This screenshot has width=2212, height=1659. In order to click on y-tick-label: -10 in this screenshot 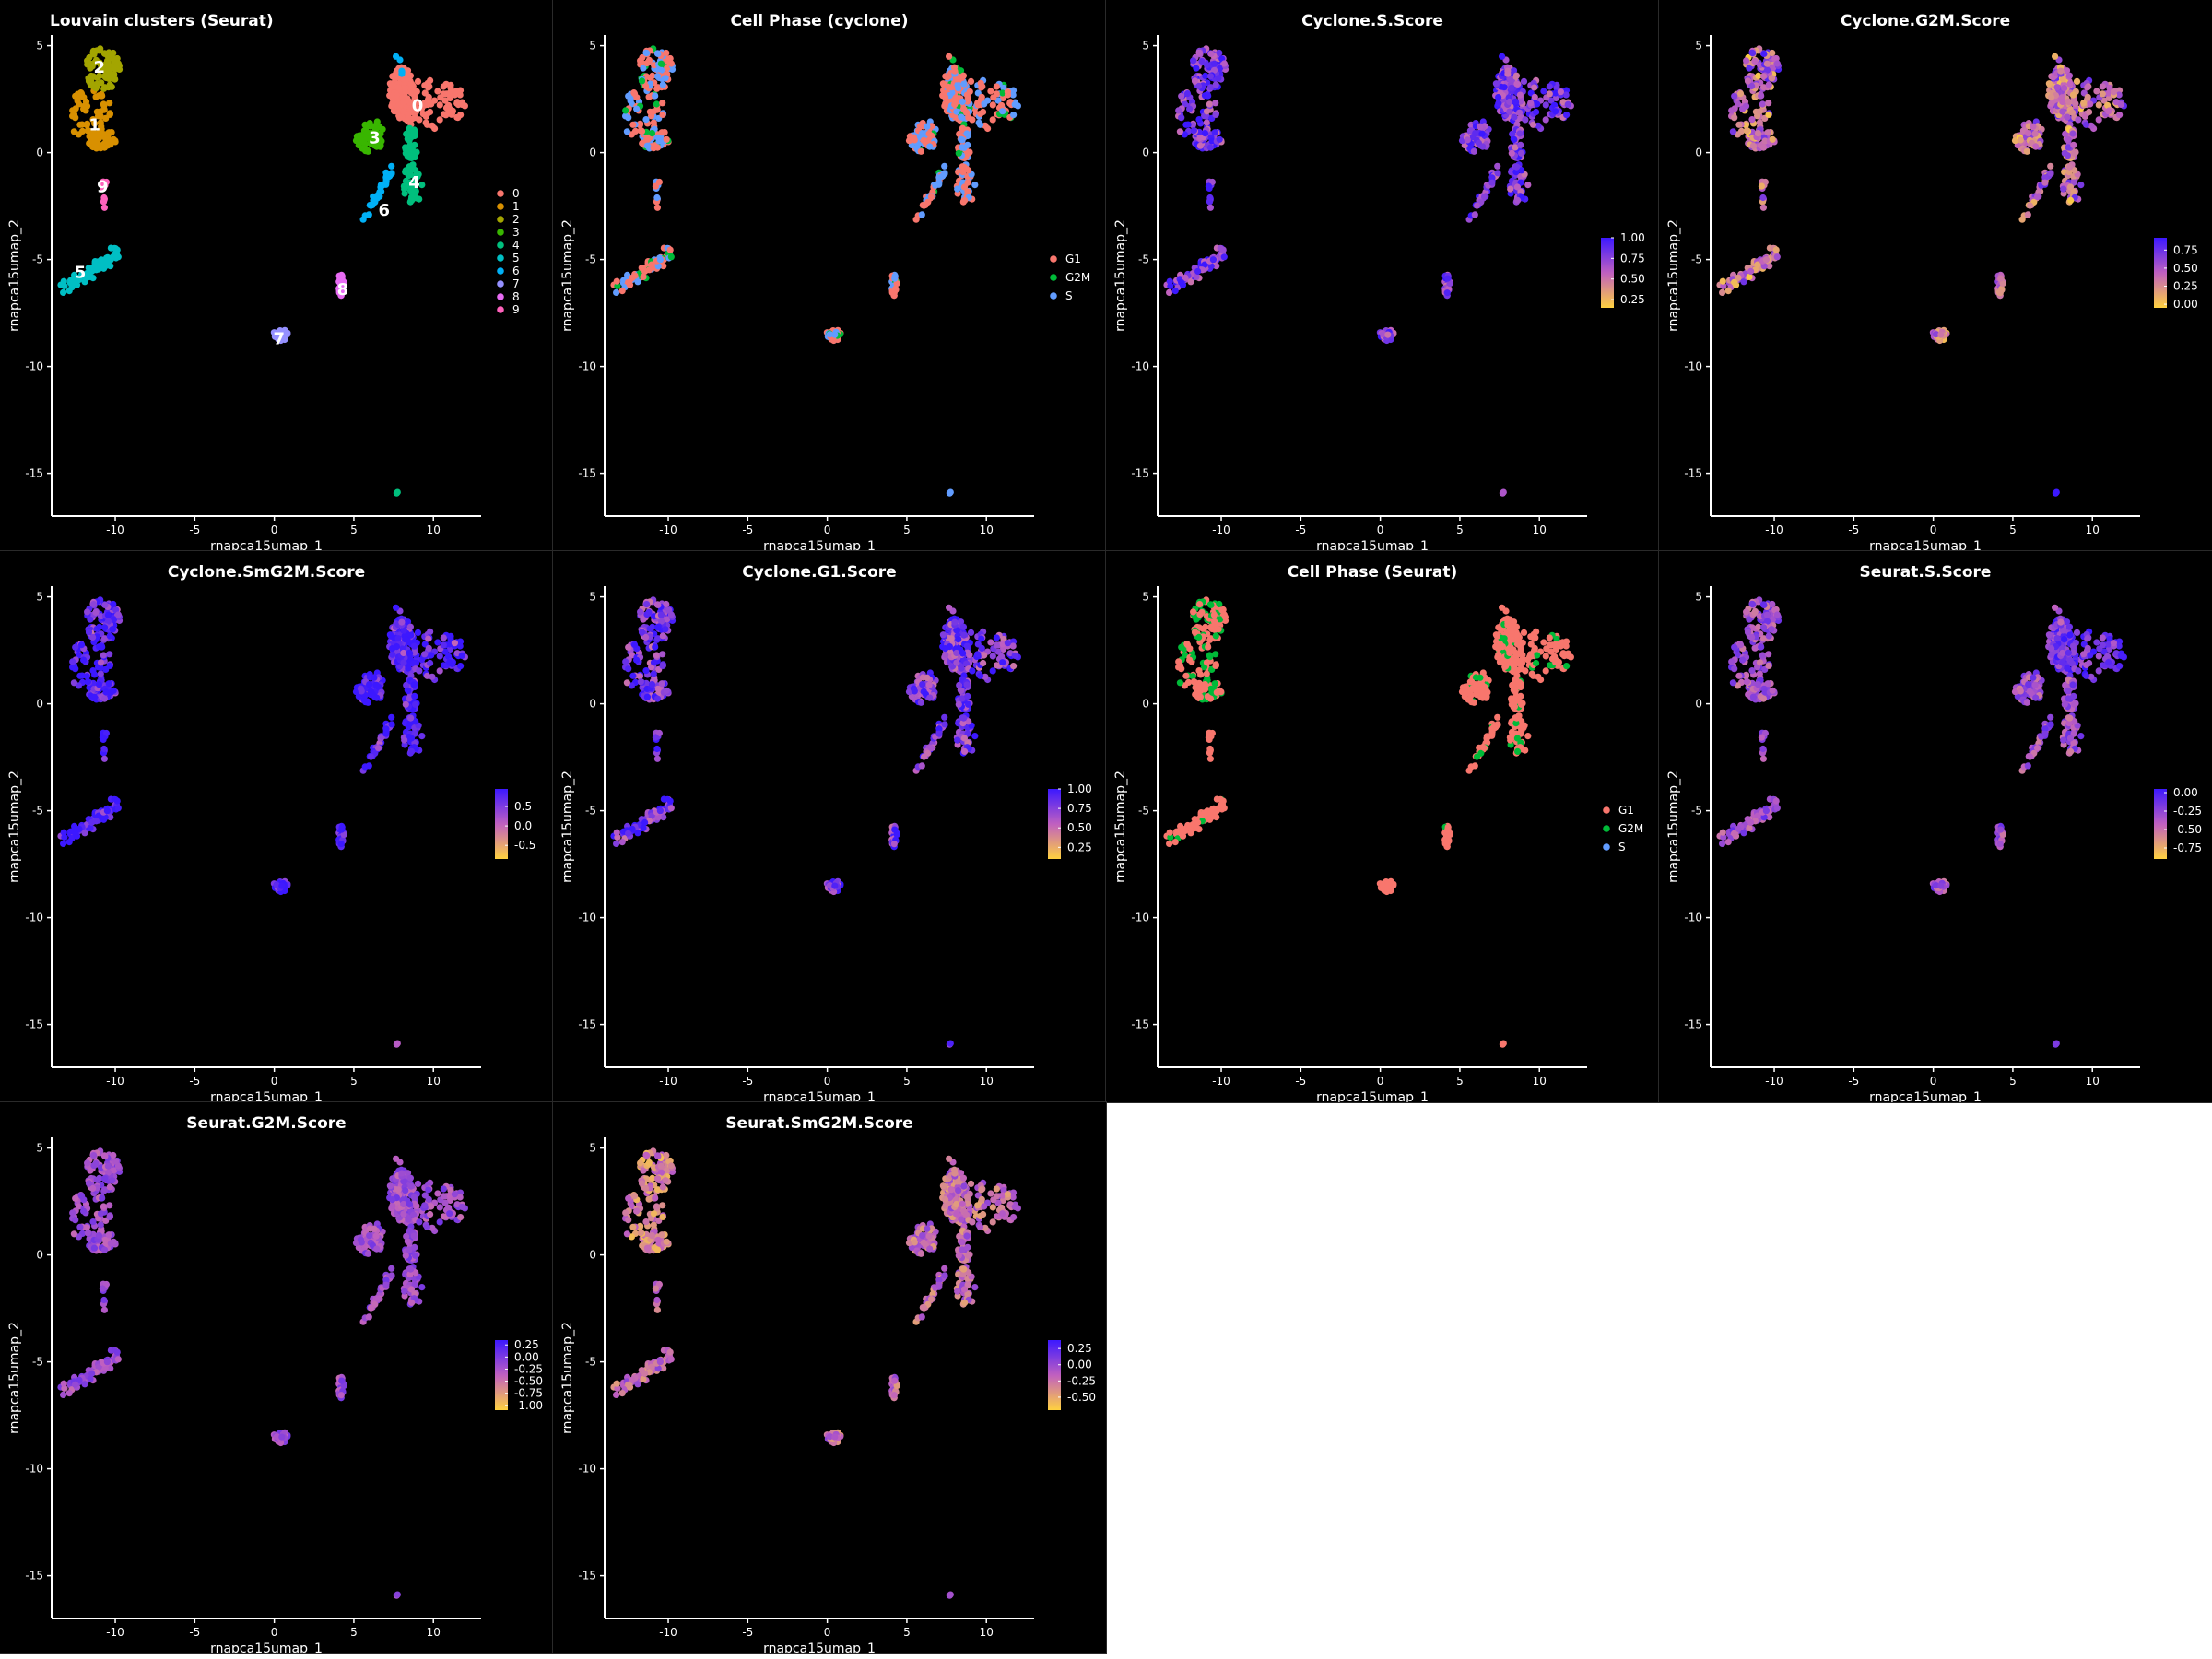, I will do `click(34, 366)`.